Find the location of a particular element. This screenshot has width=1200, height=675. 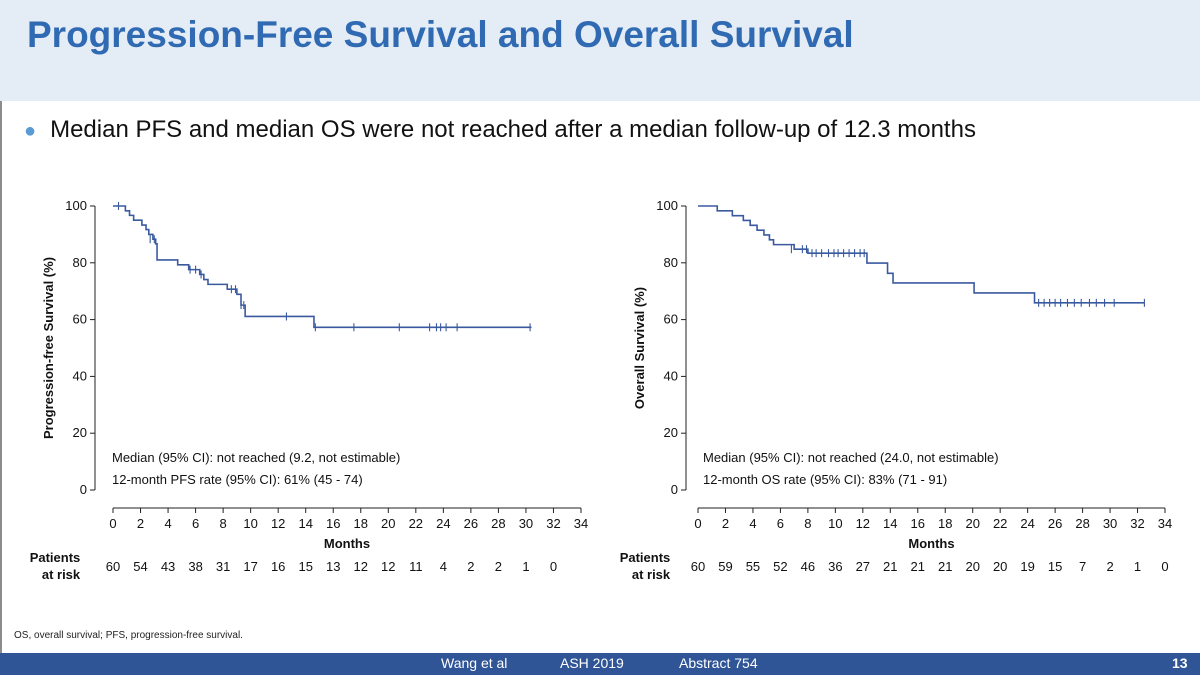

chart1-at-risk-count: 15 is located at coordinates (305, 566).